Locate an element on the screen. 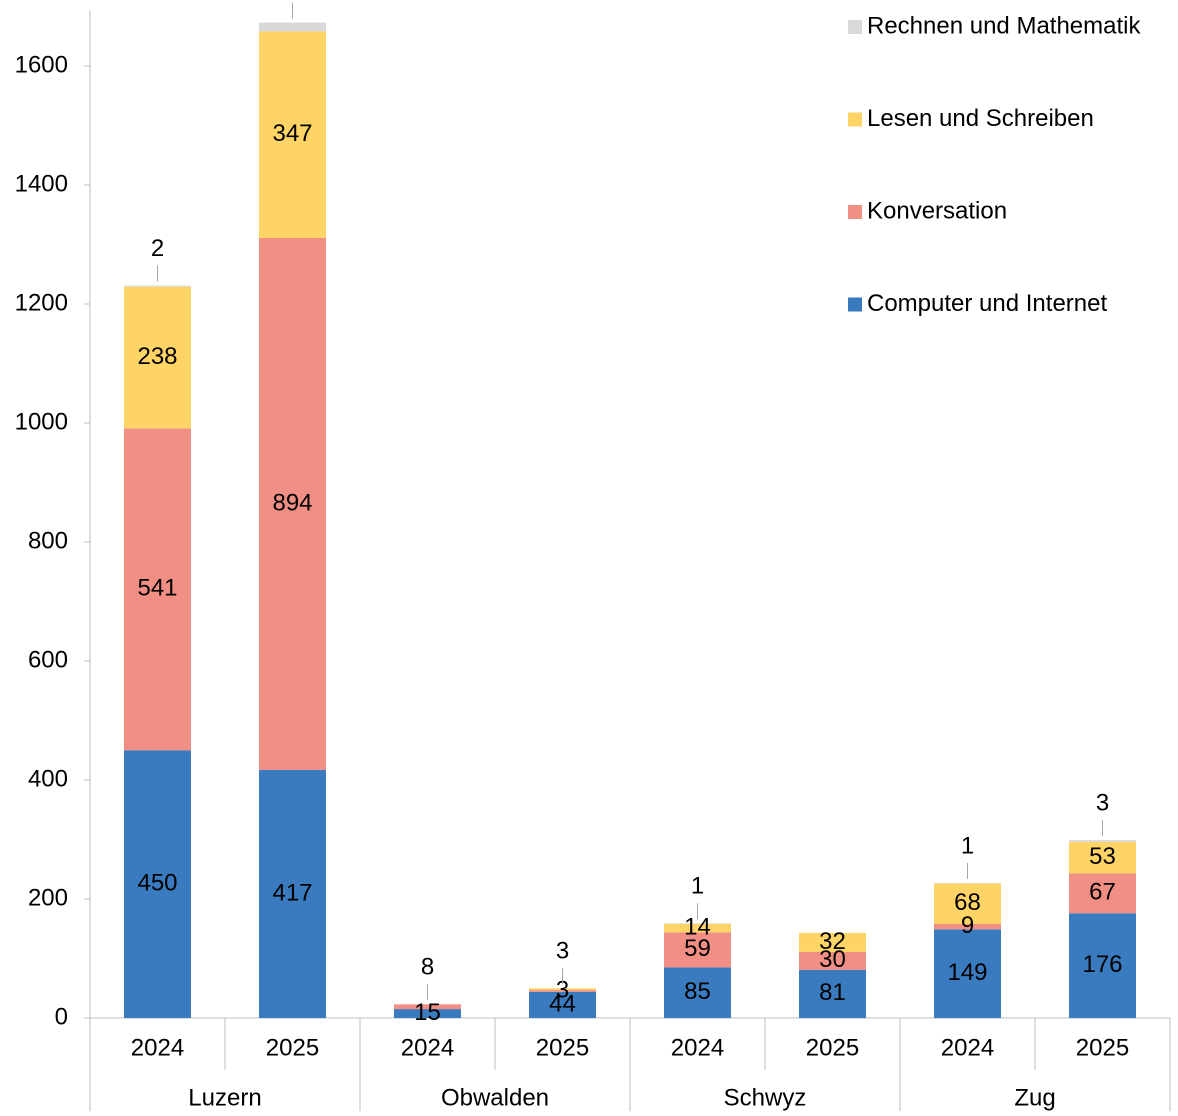 The height and width of the screenshot is (1116, 1178). legend-label: Rechnen und Mathematik is located at coordinates (1004, 25).